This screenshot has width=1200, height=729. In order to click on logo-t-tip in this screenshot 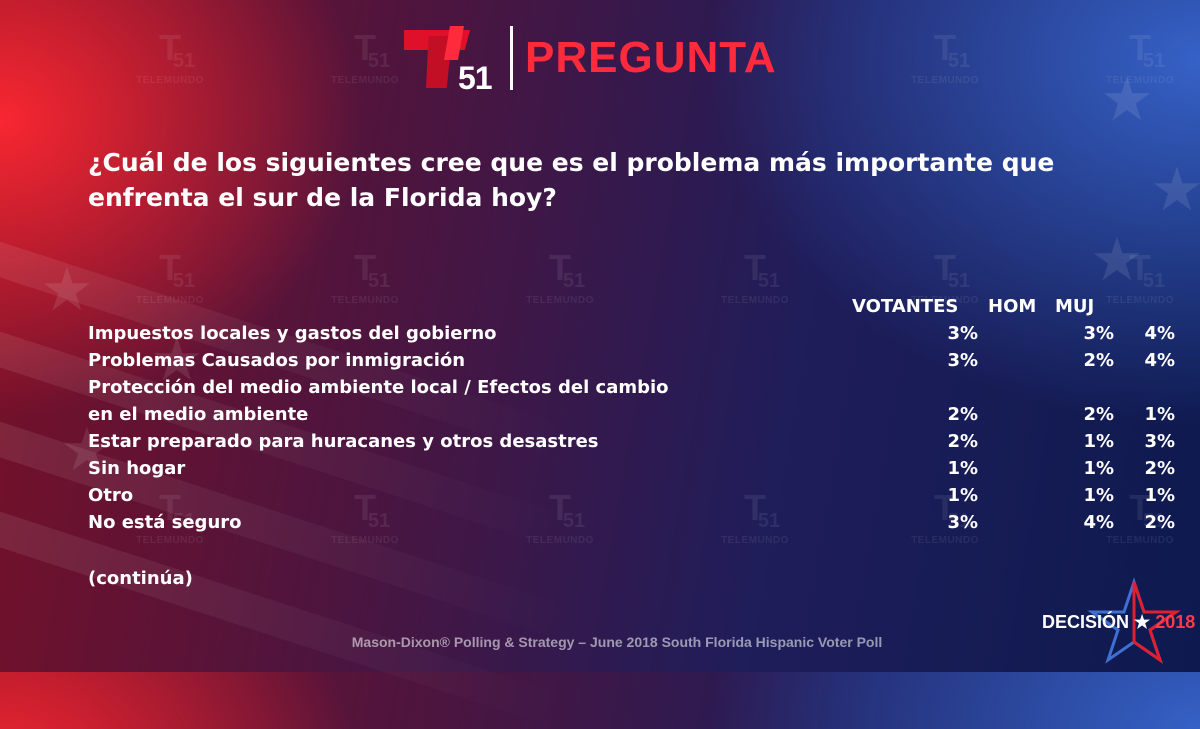, I will do `click(454, 43)`.